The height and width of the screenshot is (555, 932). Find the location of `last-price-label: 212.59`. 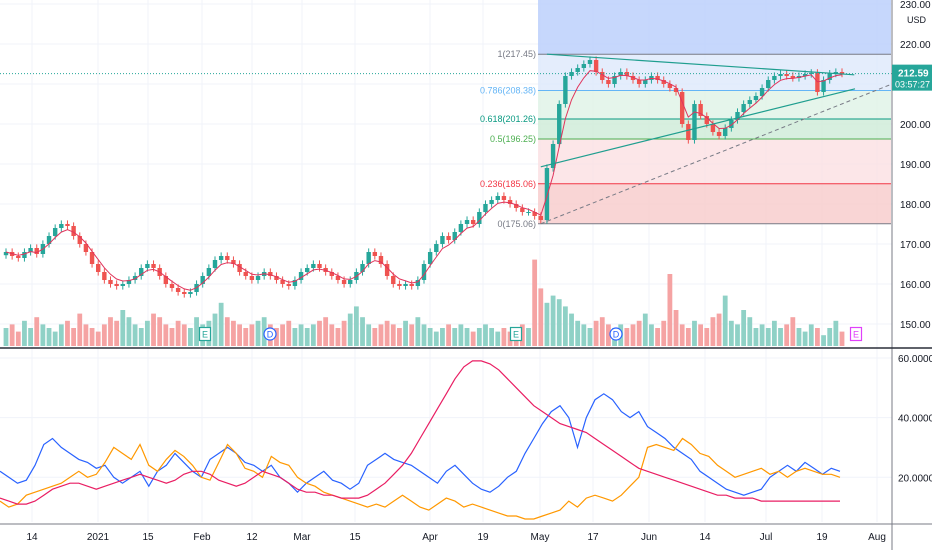

last-price-label: 212.59 is located at coordinates (913, 74).